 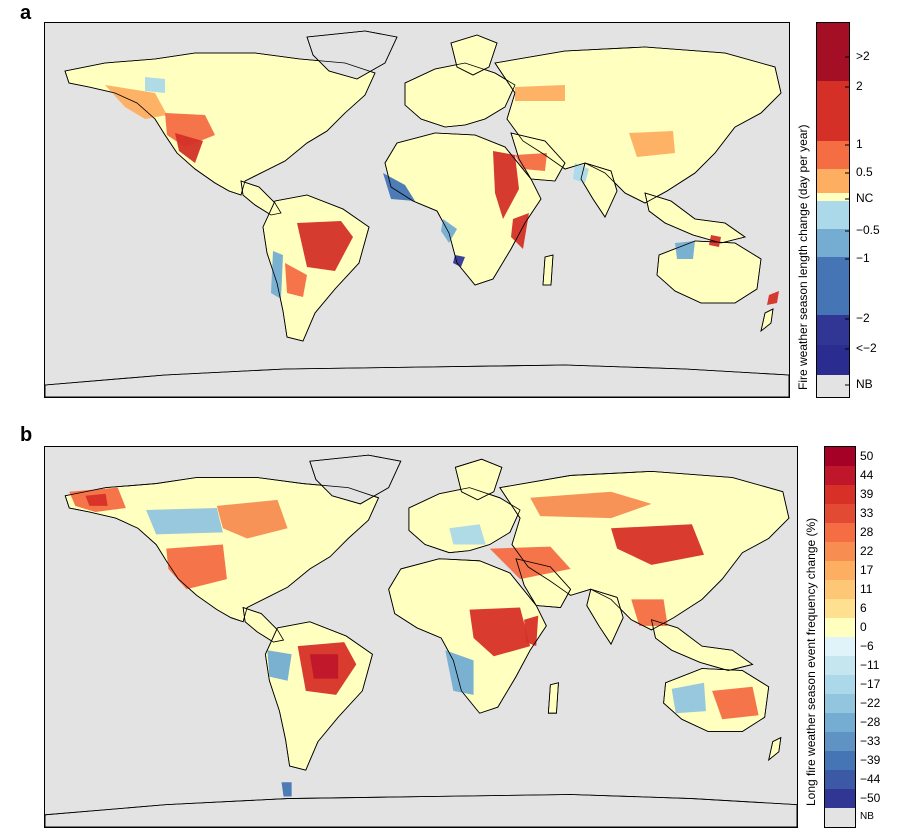 I want to click on australia-outline, so click(x=709, y=272).